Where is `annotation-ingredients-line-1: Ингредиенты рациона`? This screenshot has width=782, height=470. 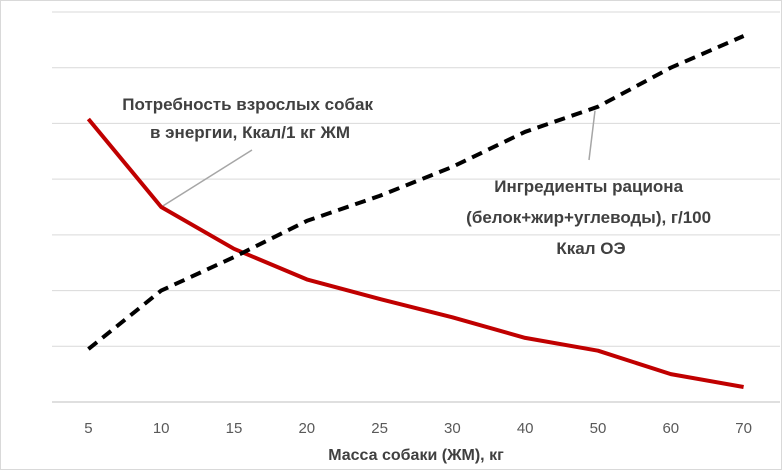
annotation-ingredients-line-1: Ингредиенты рациона is located at coordinates (588, 186).